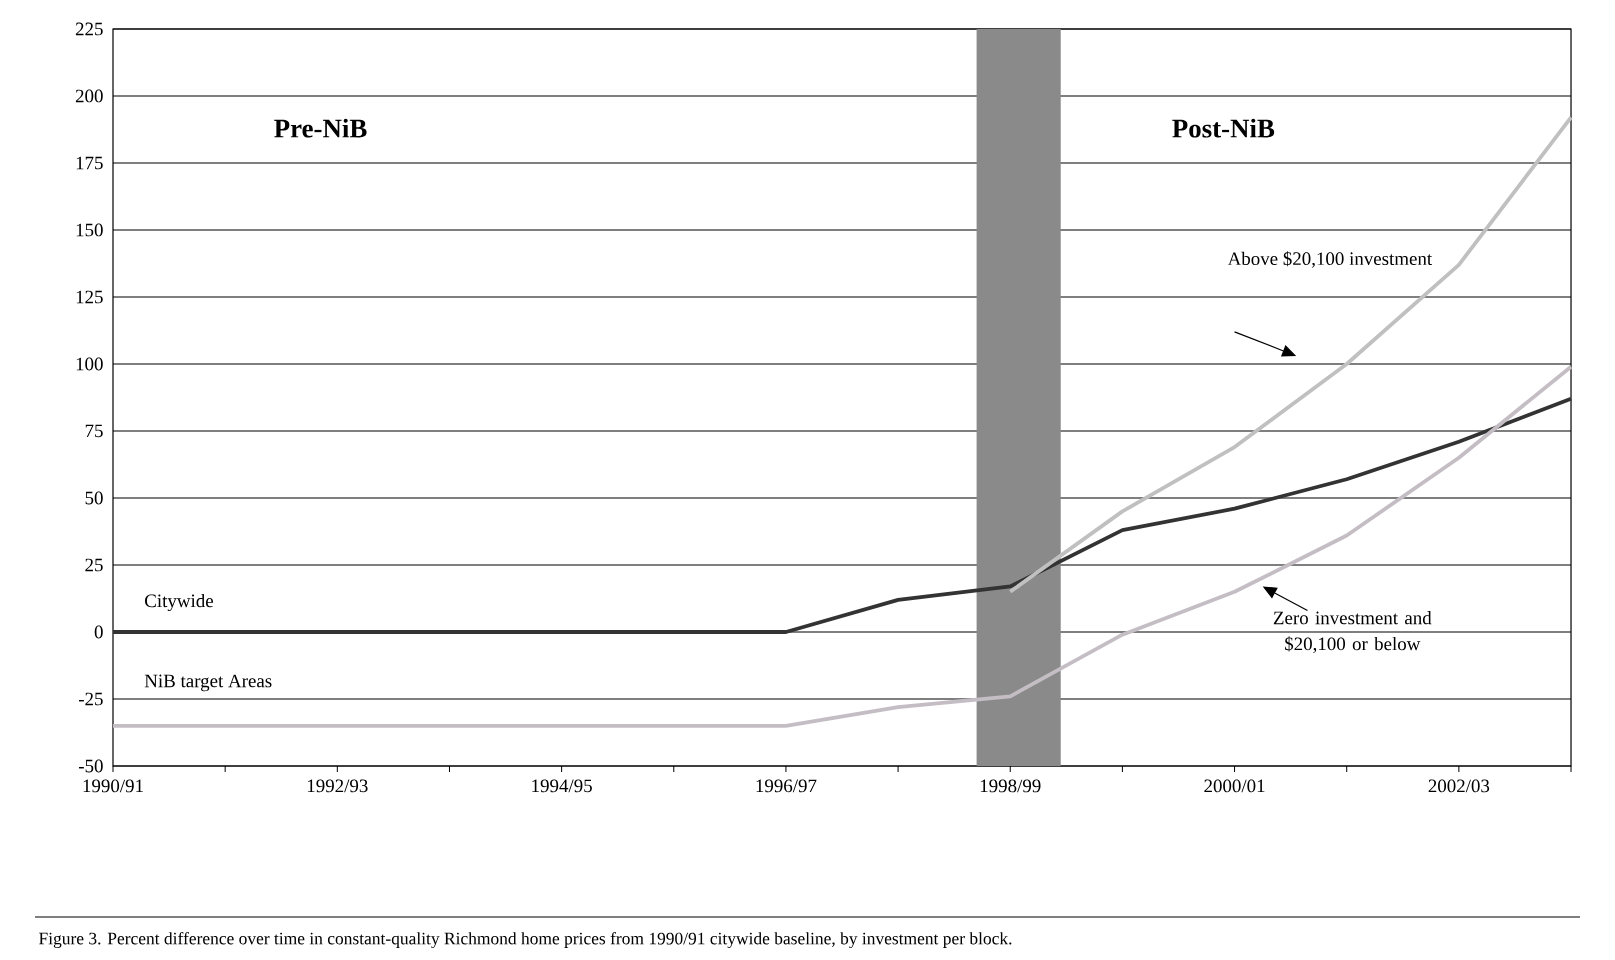 The width and height of the screenshot is (1615, 960). What do you see at coordinates (98, 632) in the screenshot?
I see `y-tick-label: 0` at bounding box center [98, 632].